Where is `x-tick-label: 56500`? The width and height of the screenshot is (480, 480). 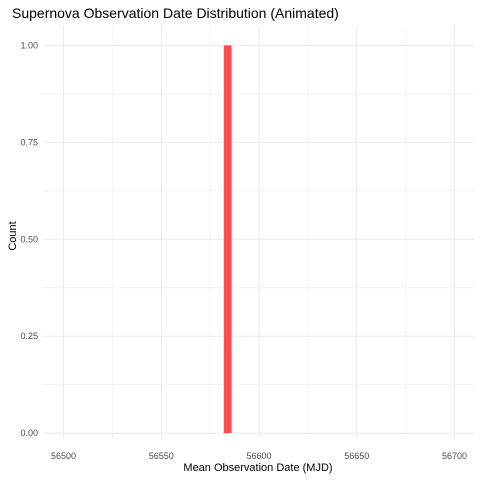
x-tick-label: 56500 is located at coordinates (63, 456).